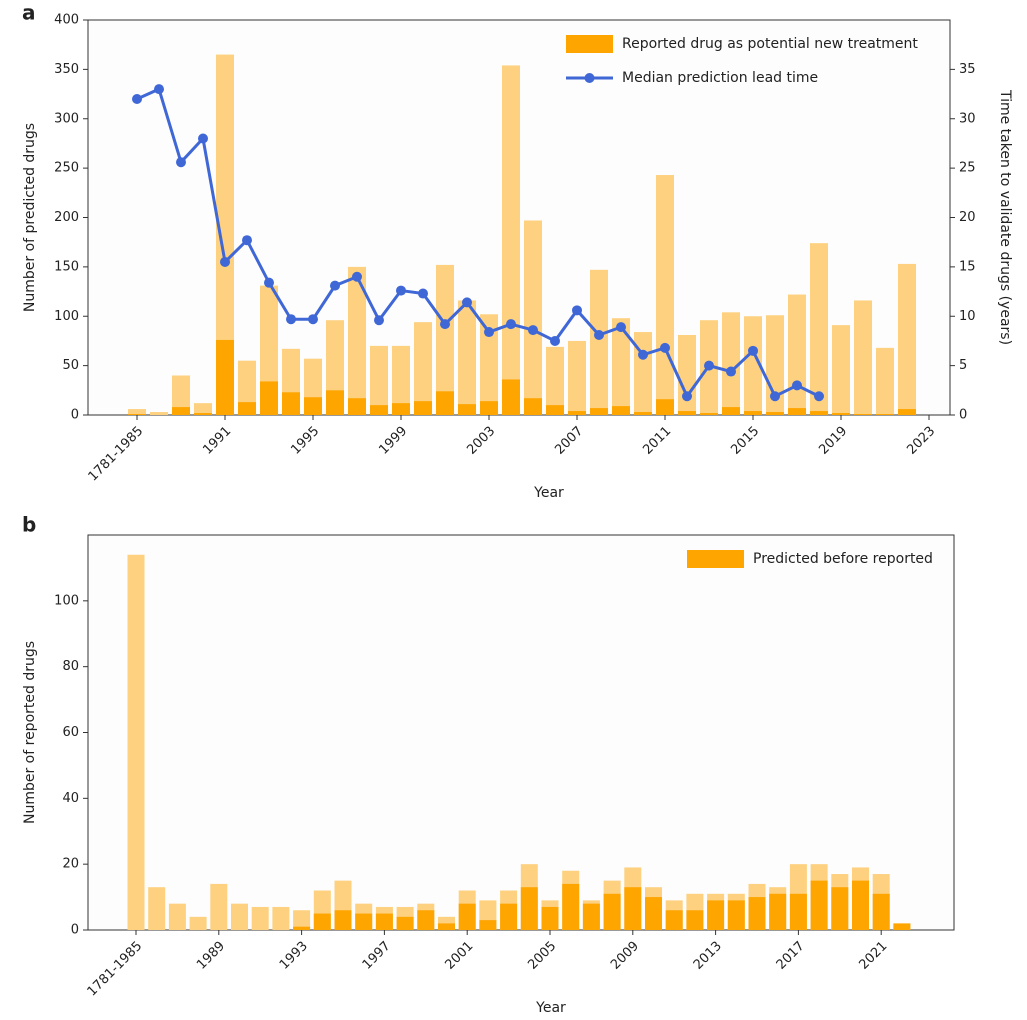 This screenshot has height=1020, width=1027. I want to click on y-tick-label: 60, so click(70, 732).